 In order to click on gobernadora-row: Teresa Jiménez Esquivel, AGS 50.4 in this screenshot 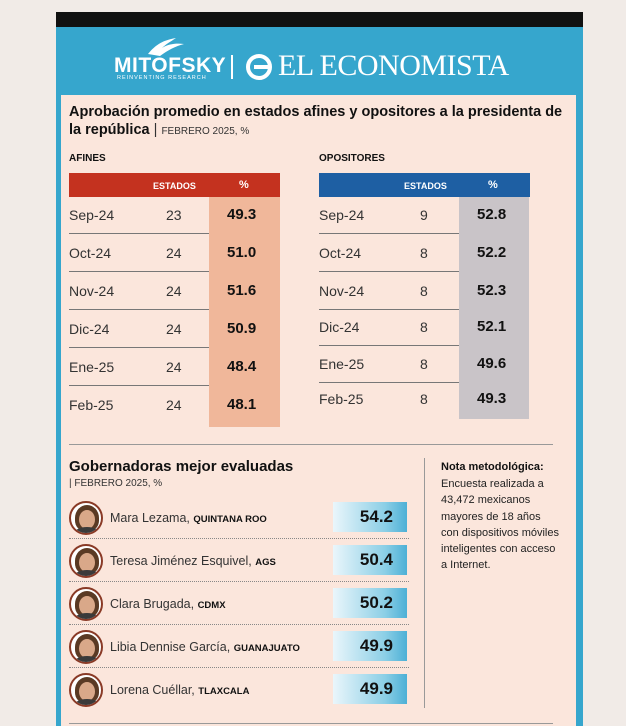, I will do `click(239, 563)`.